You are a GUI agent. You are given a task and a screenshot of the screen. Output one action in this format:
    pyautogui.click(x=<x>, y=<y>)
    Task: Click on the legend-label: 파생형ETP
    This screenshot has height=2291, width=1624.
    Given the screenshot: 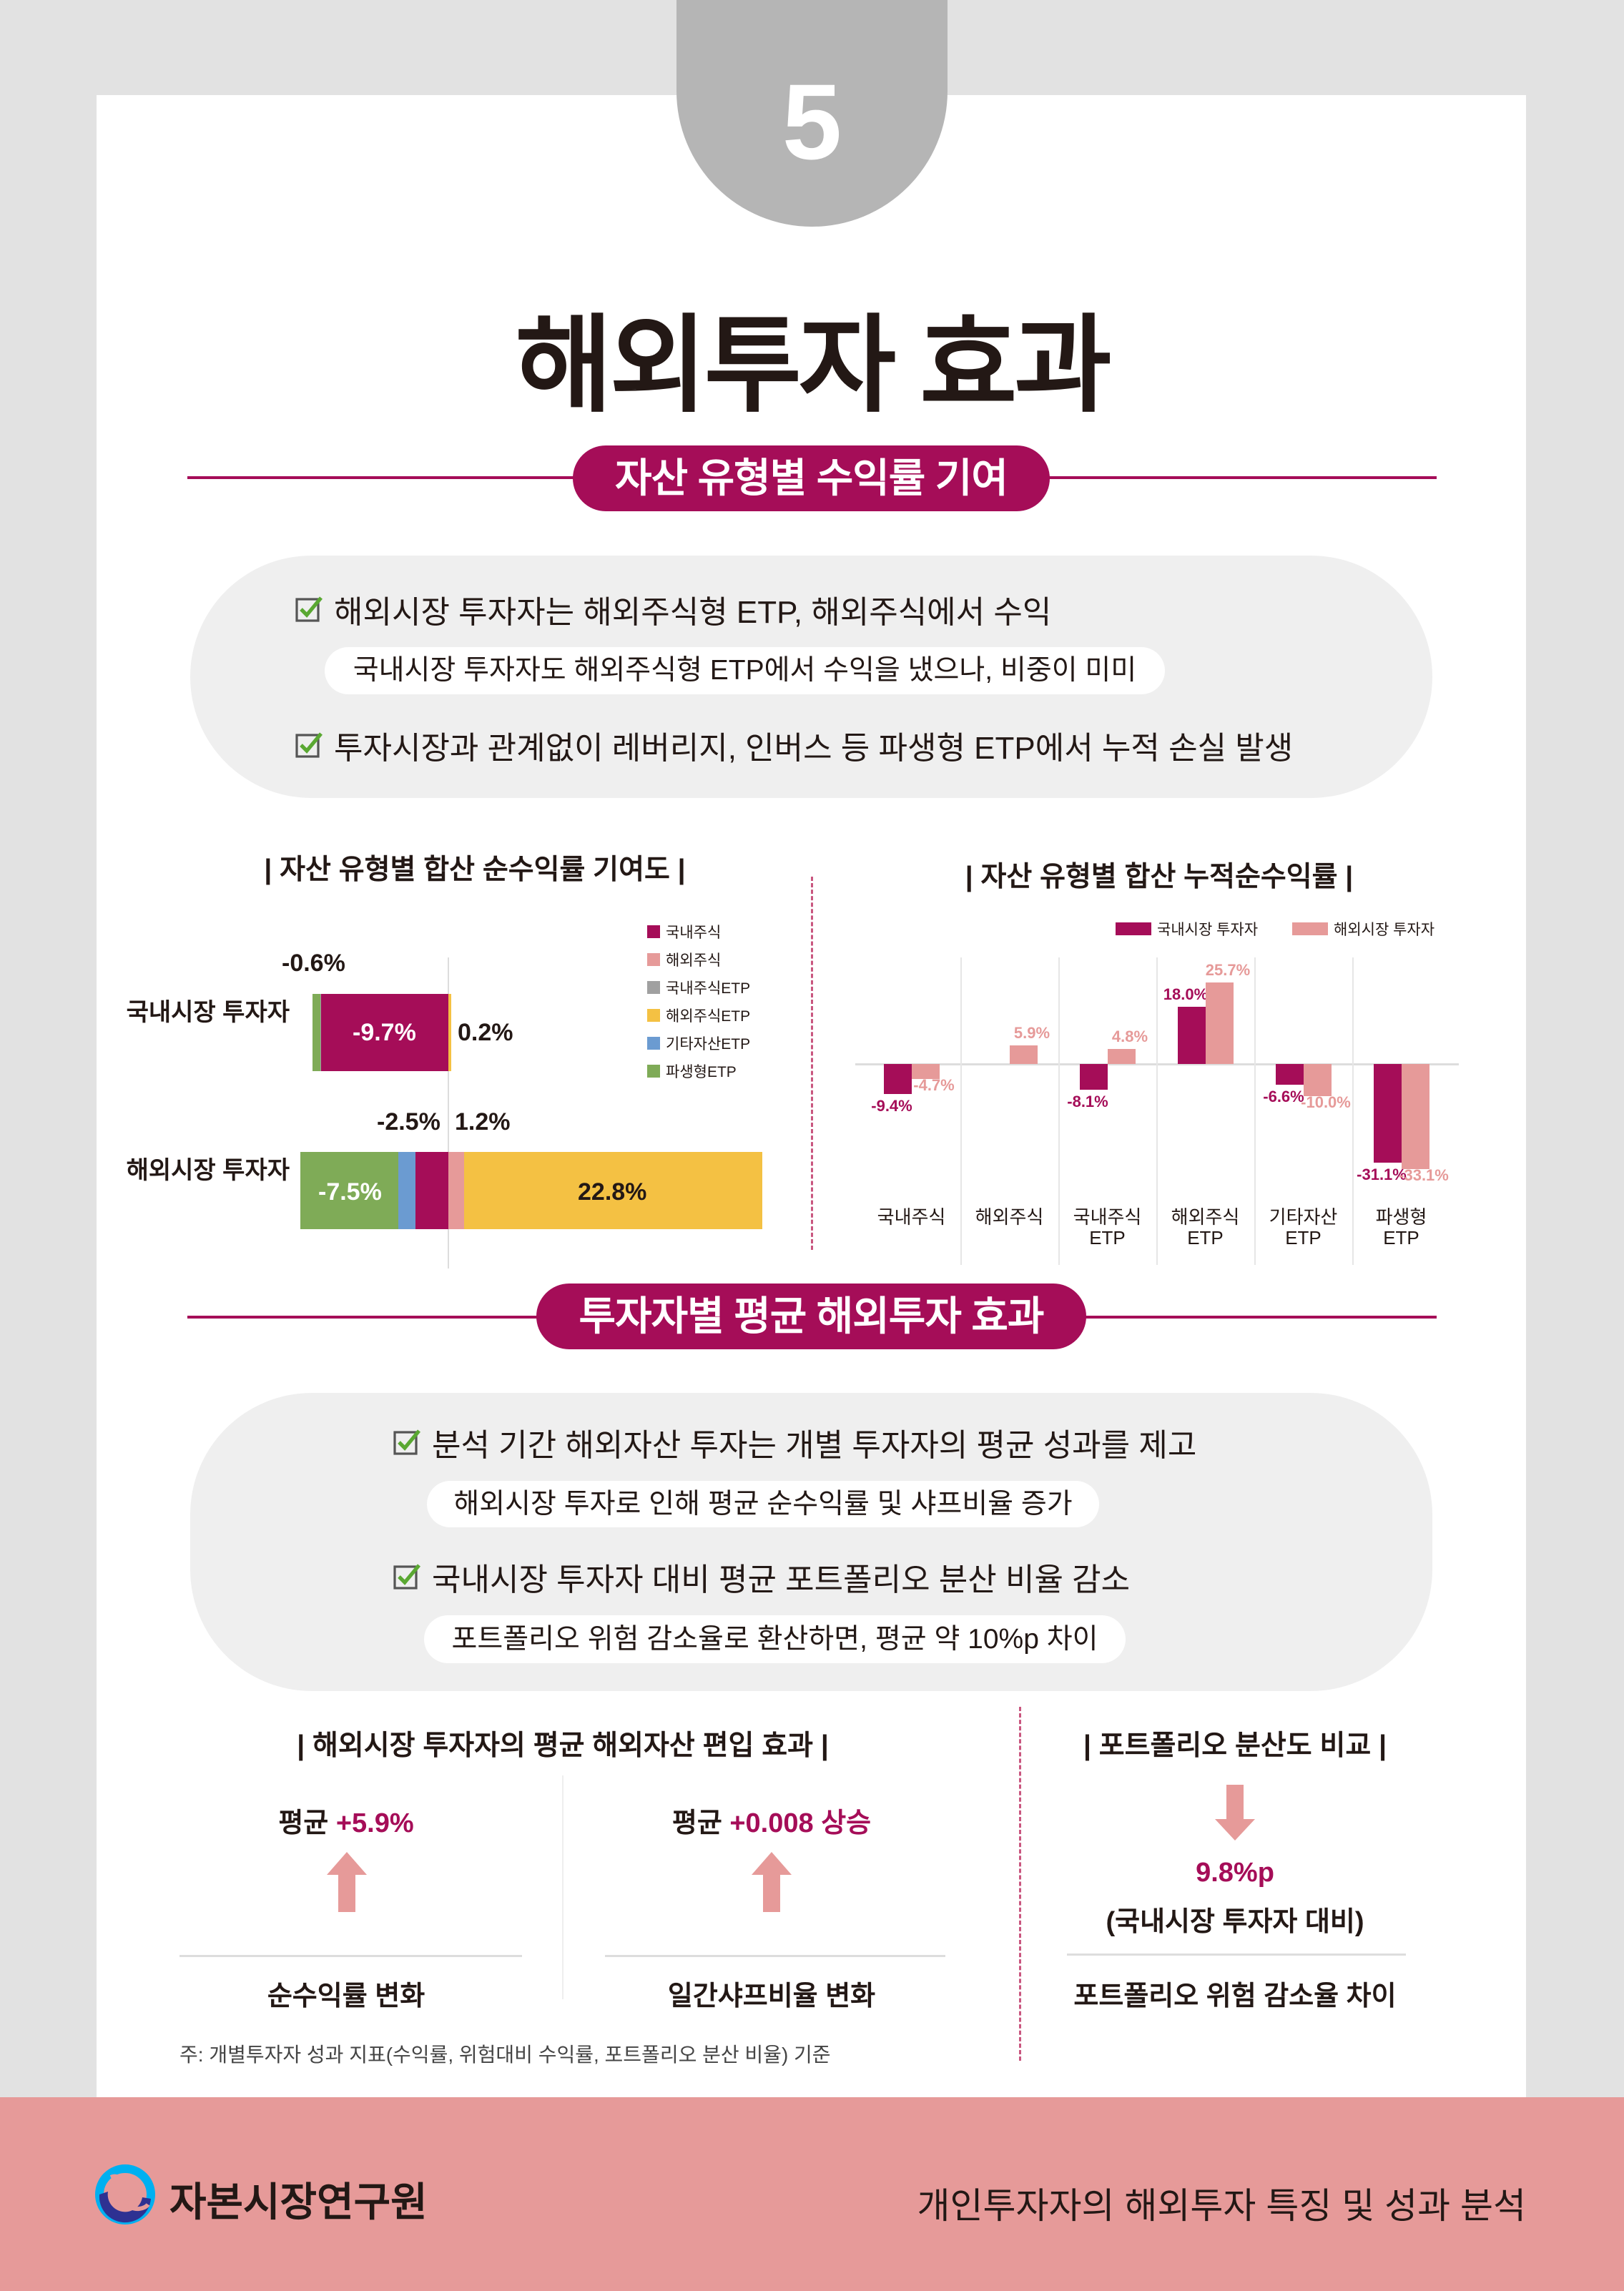 What is the action you would take?
    pyautogui.click(x=701, y=1072)
    